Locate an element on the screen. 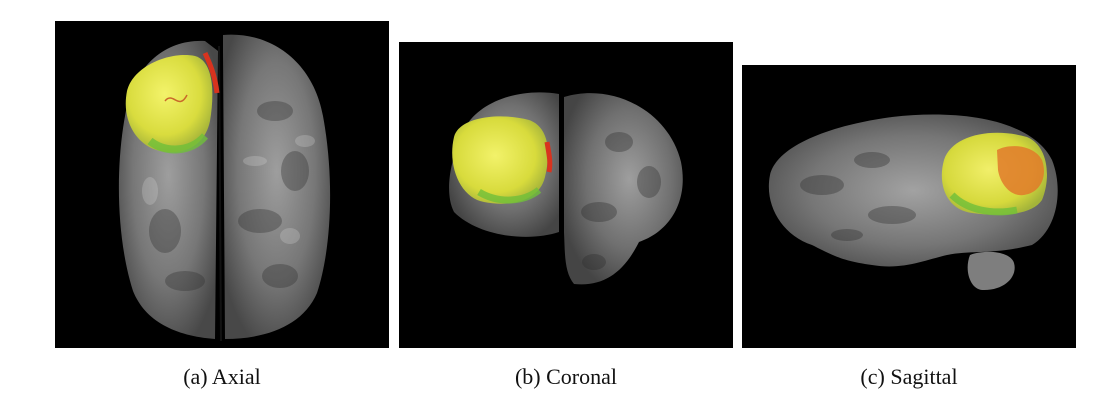 The width and height of the screenshot is (1105, 402). right-hemisphere is located at coordinates (277, 187).